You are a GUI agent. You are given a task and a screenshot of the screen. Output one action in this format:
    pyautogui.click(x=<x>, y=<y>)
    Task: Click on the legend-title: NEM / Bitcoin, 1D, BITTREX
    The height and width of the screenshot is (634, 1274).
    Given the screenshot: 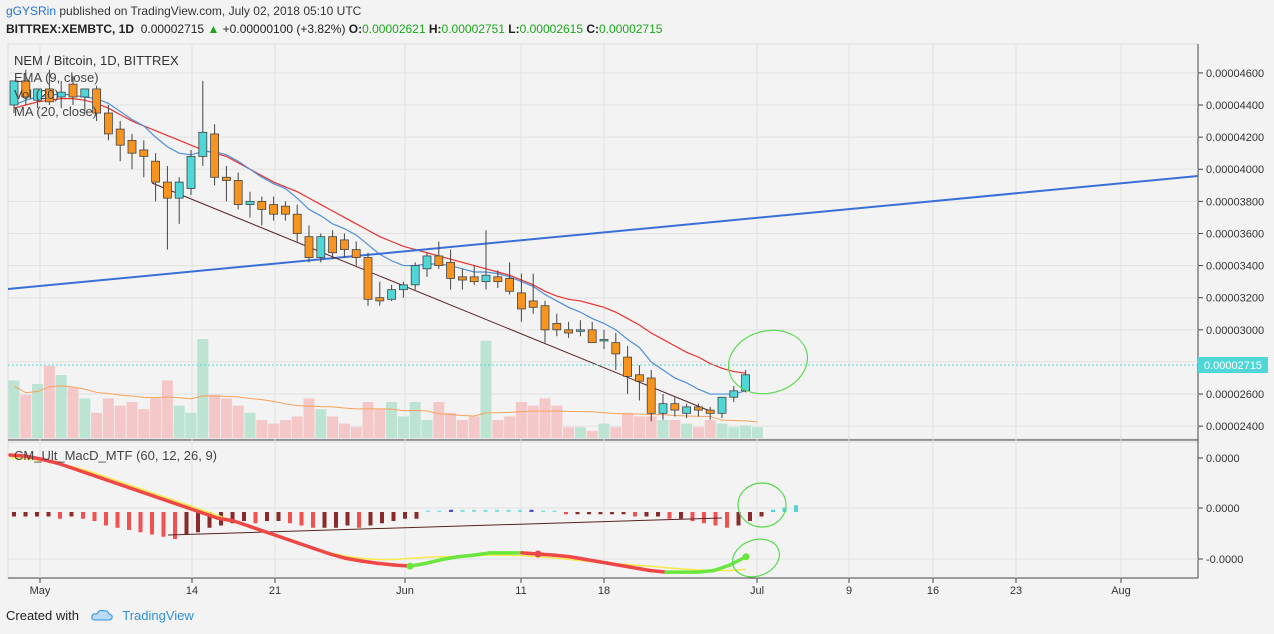 What is the action you would take?
    pyautogui.click(x=96, y=60)
    